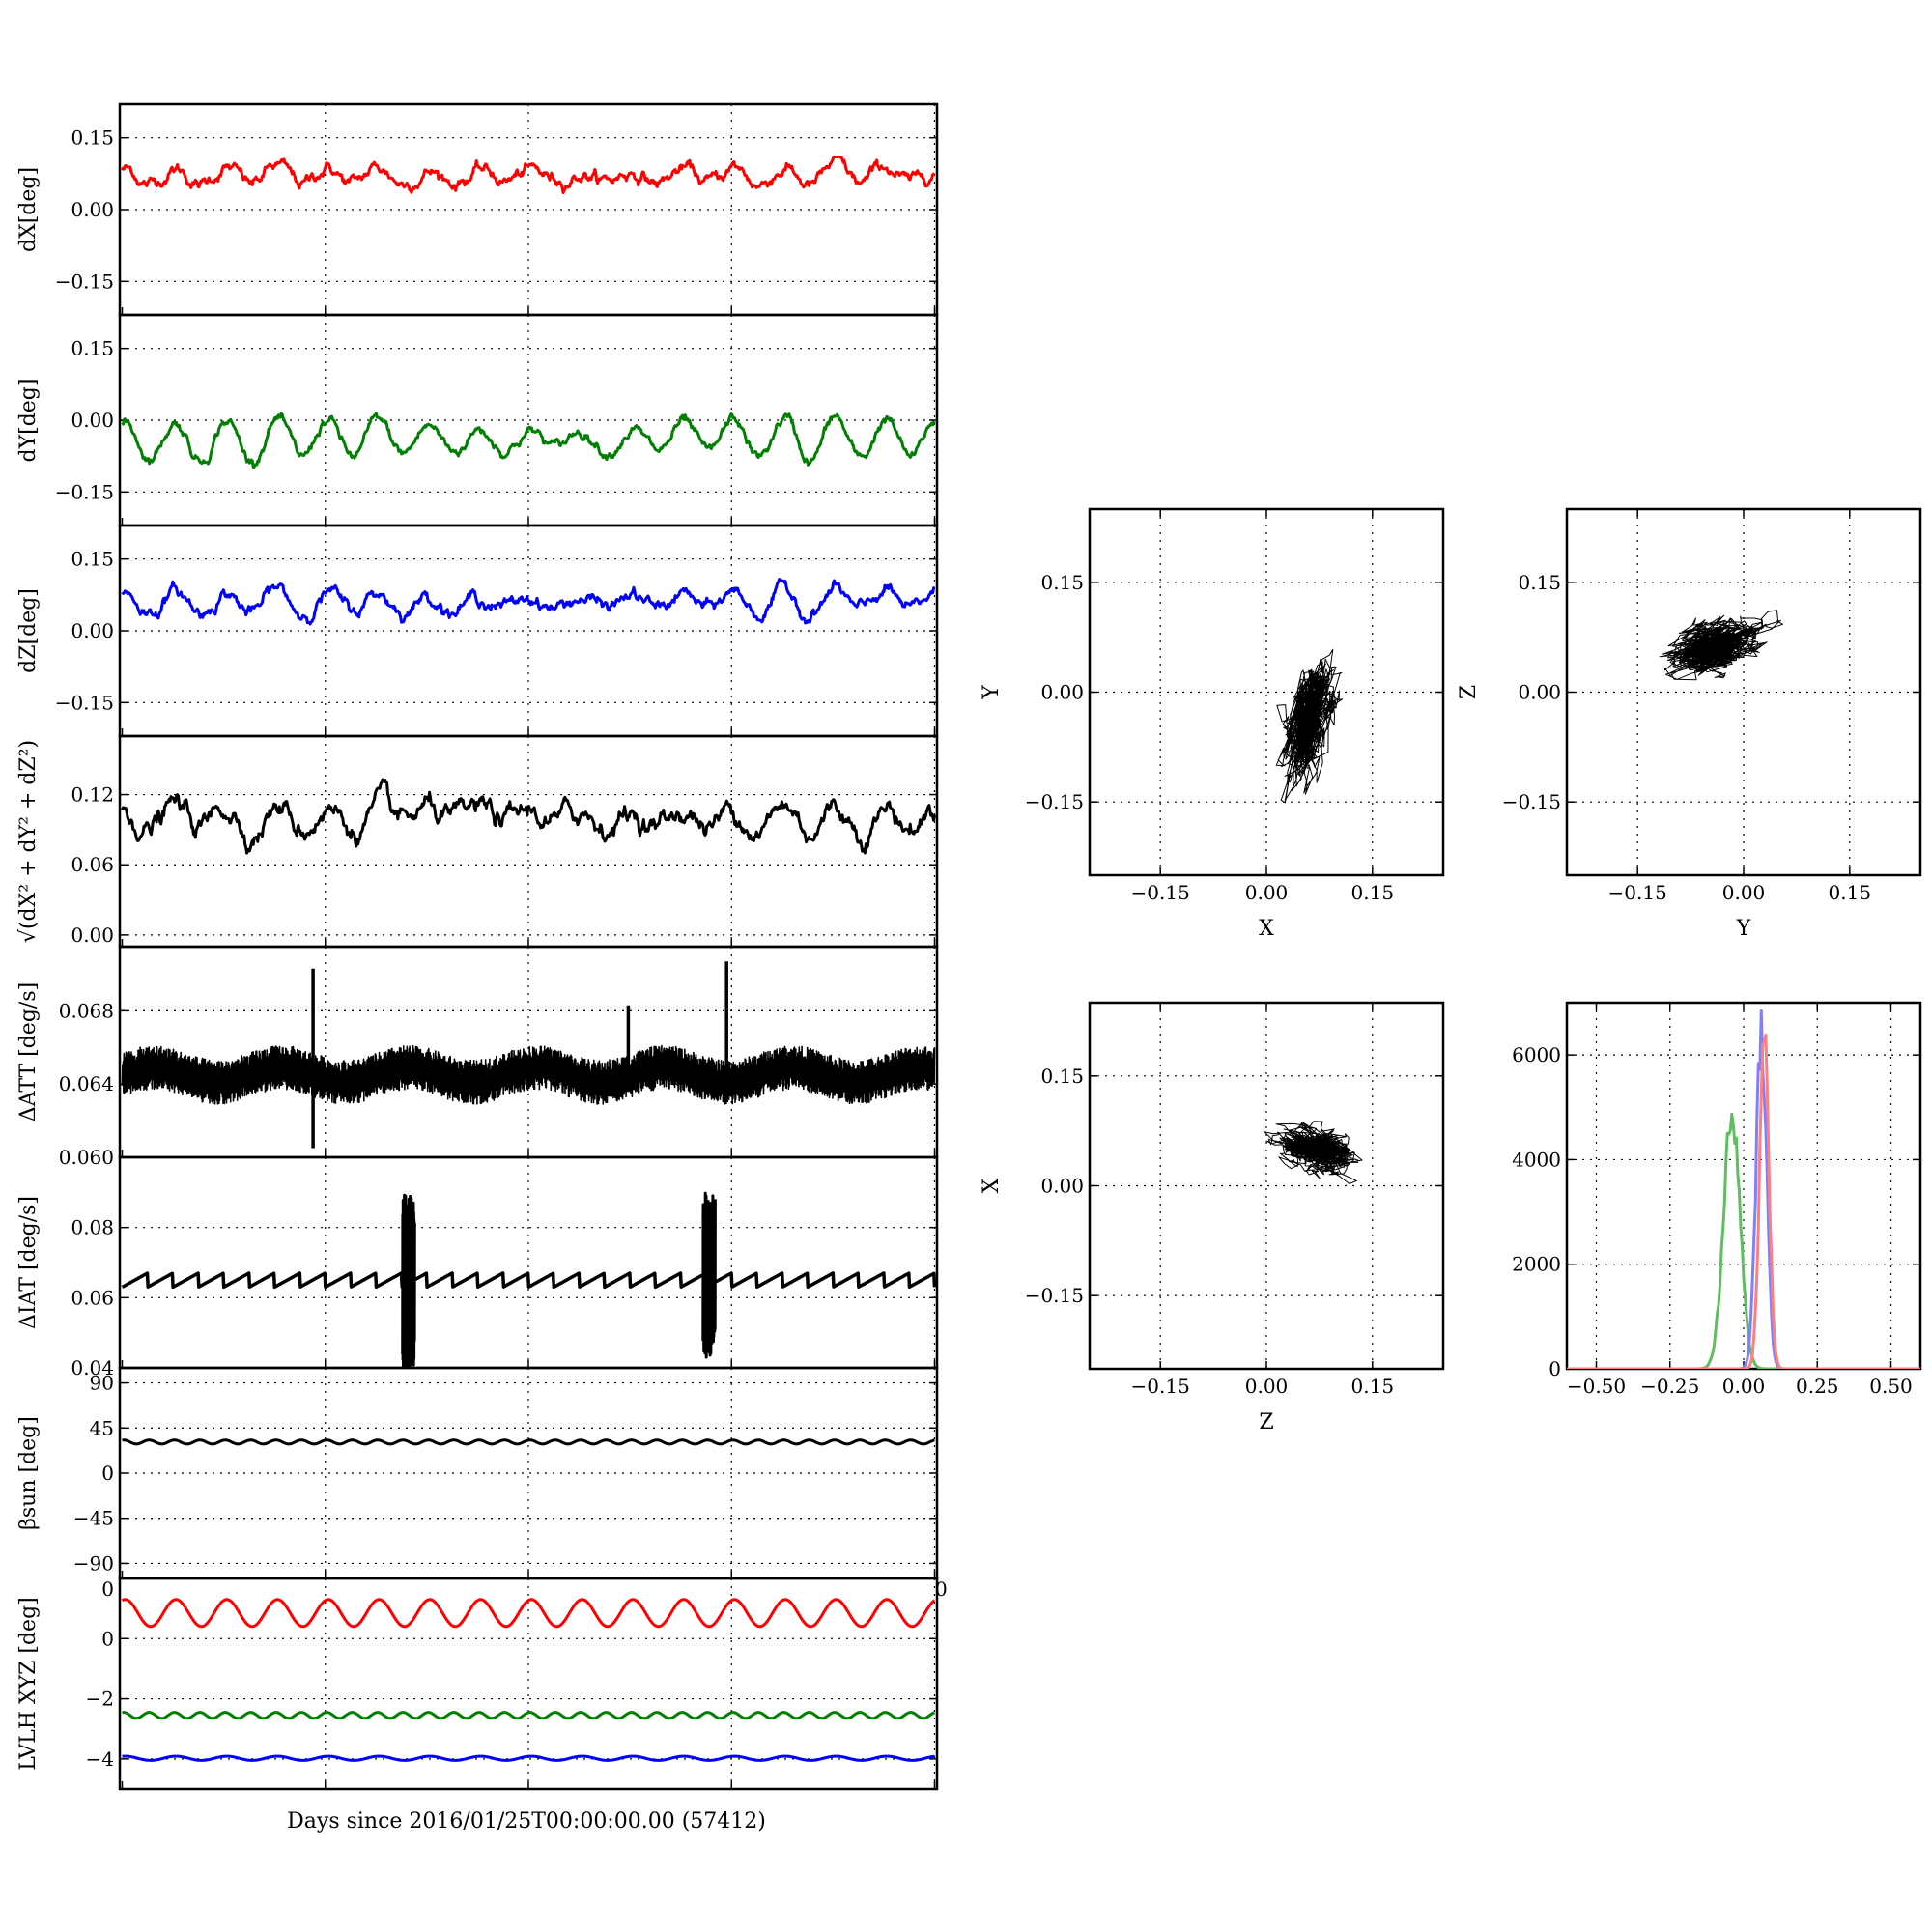 Image resolution: width=1932 pixels, height=1932 pixels. I want to click on chart-scatter-xy: −0.15 0.00 0.15 −0.15 0.00 0.15 Y X, so click(1212, 724).